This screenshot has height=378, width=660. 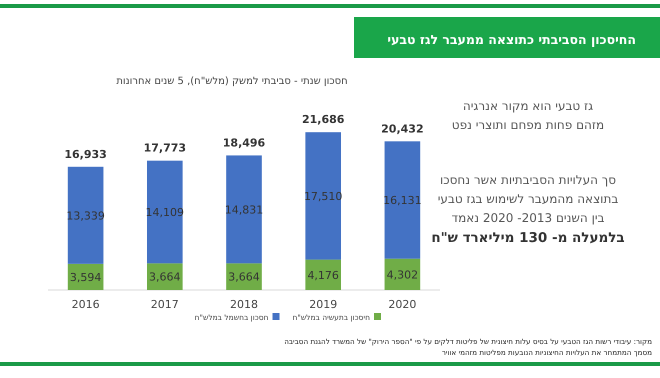 What do you see at coordinates (244, 143) in the screenshot?
I see `total-label: 18,496` at bounding box center [244, 143].